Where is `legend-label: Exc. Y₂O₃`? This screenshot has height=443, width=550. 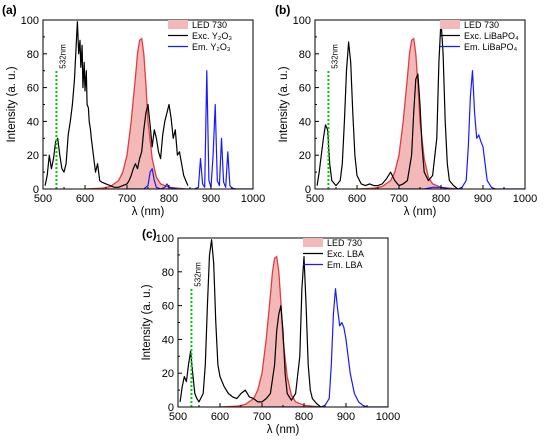 legend-label: Exc. Y₂O₃ is located at coordinates (212, 36).